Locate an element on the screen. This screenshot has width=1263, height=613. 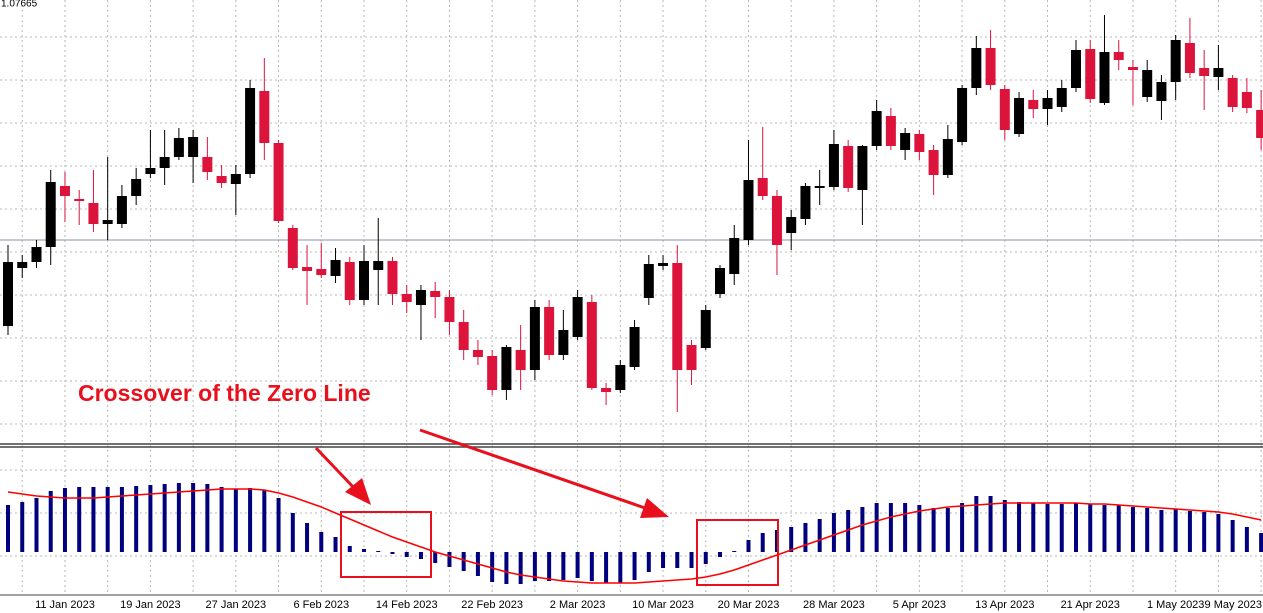
arrows is located at coordinates (491, 473).